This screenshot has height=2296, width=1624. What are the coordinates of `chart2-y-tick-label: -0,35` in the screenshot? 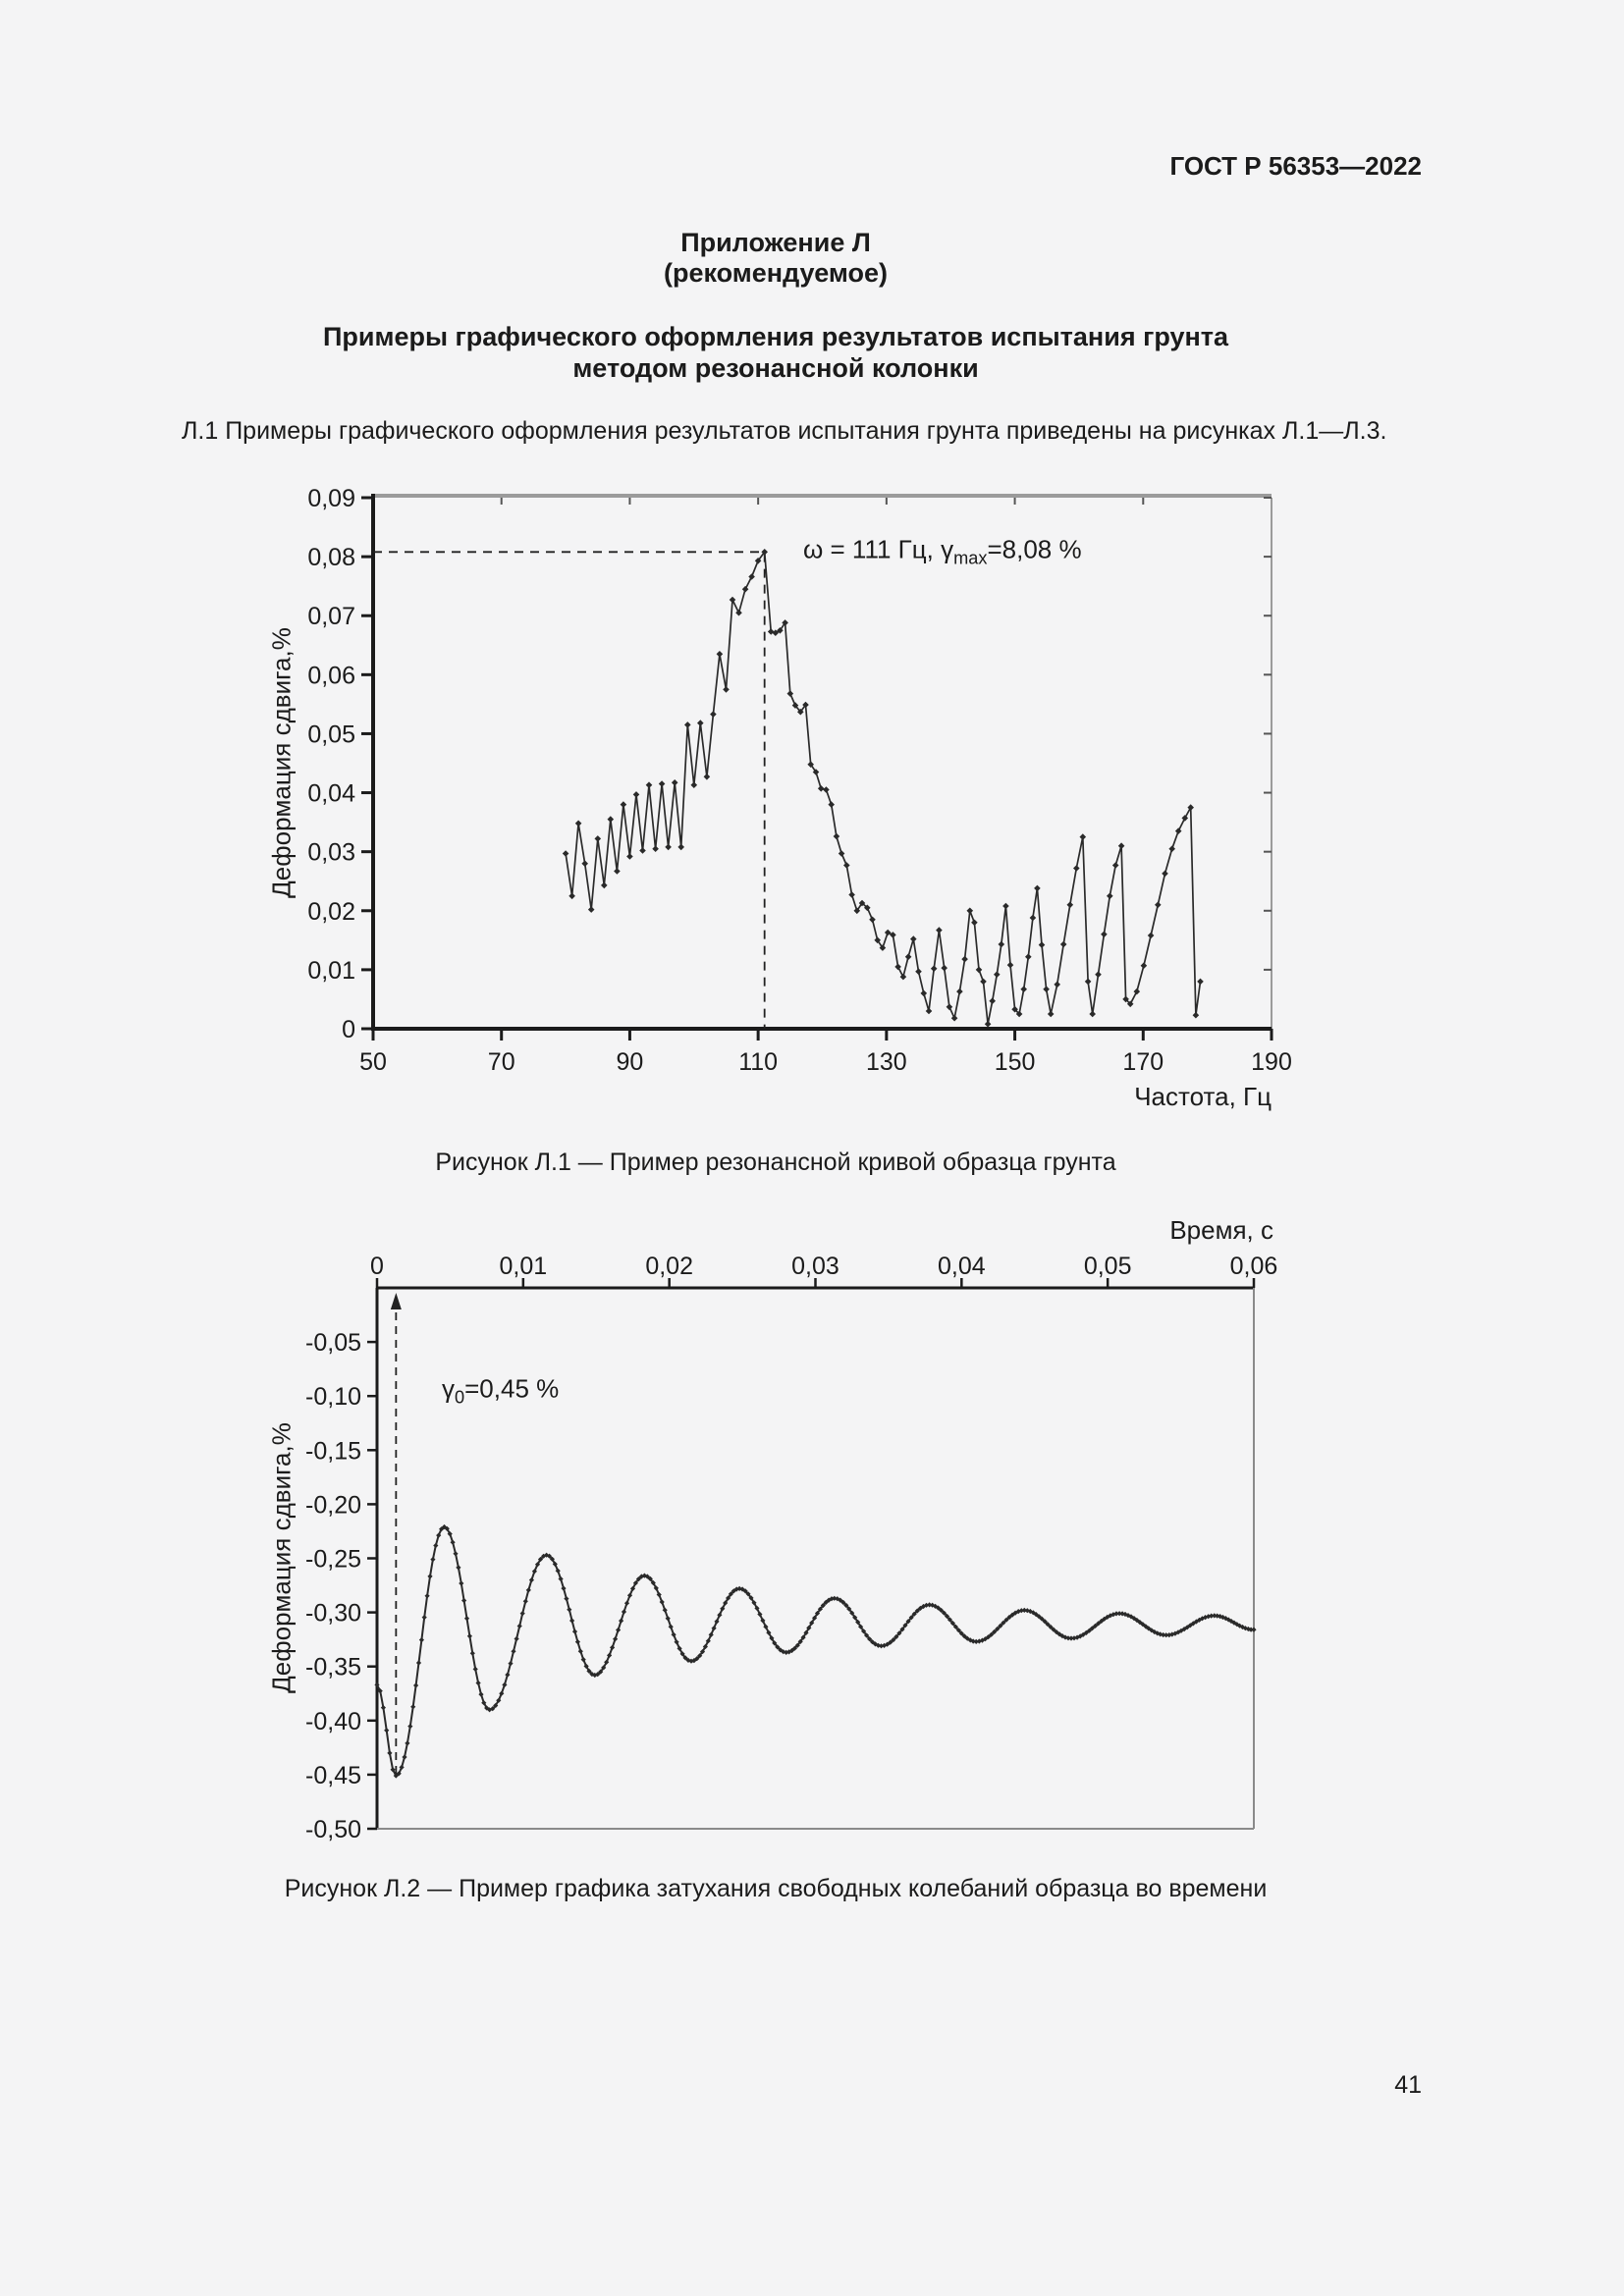 It's located at (333, 1668).